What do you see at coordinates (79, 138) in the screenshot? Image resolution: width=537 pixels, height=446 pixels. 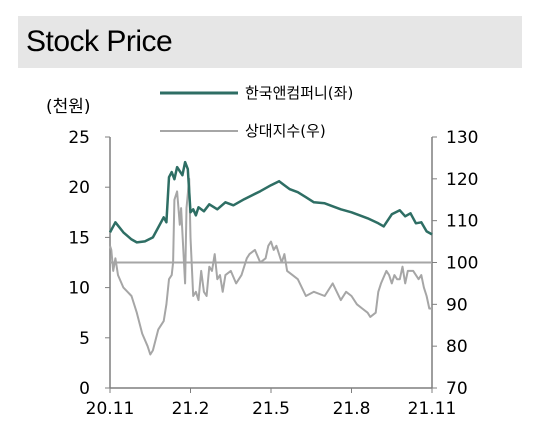 I see `left-tick-label: 25` at bounding box center [79, 138].